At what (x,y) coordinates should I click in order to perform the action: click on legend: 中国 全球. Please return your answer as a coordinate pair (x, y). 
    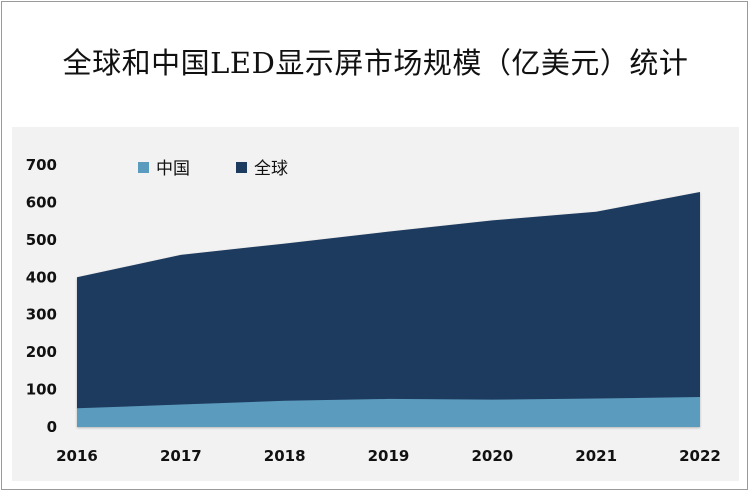
    Looking at the image, I should click on (213, 169).